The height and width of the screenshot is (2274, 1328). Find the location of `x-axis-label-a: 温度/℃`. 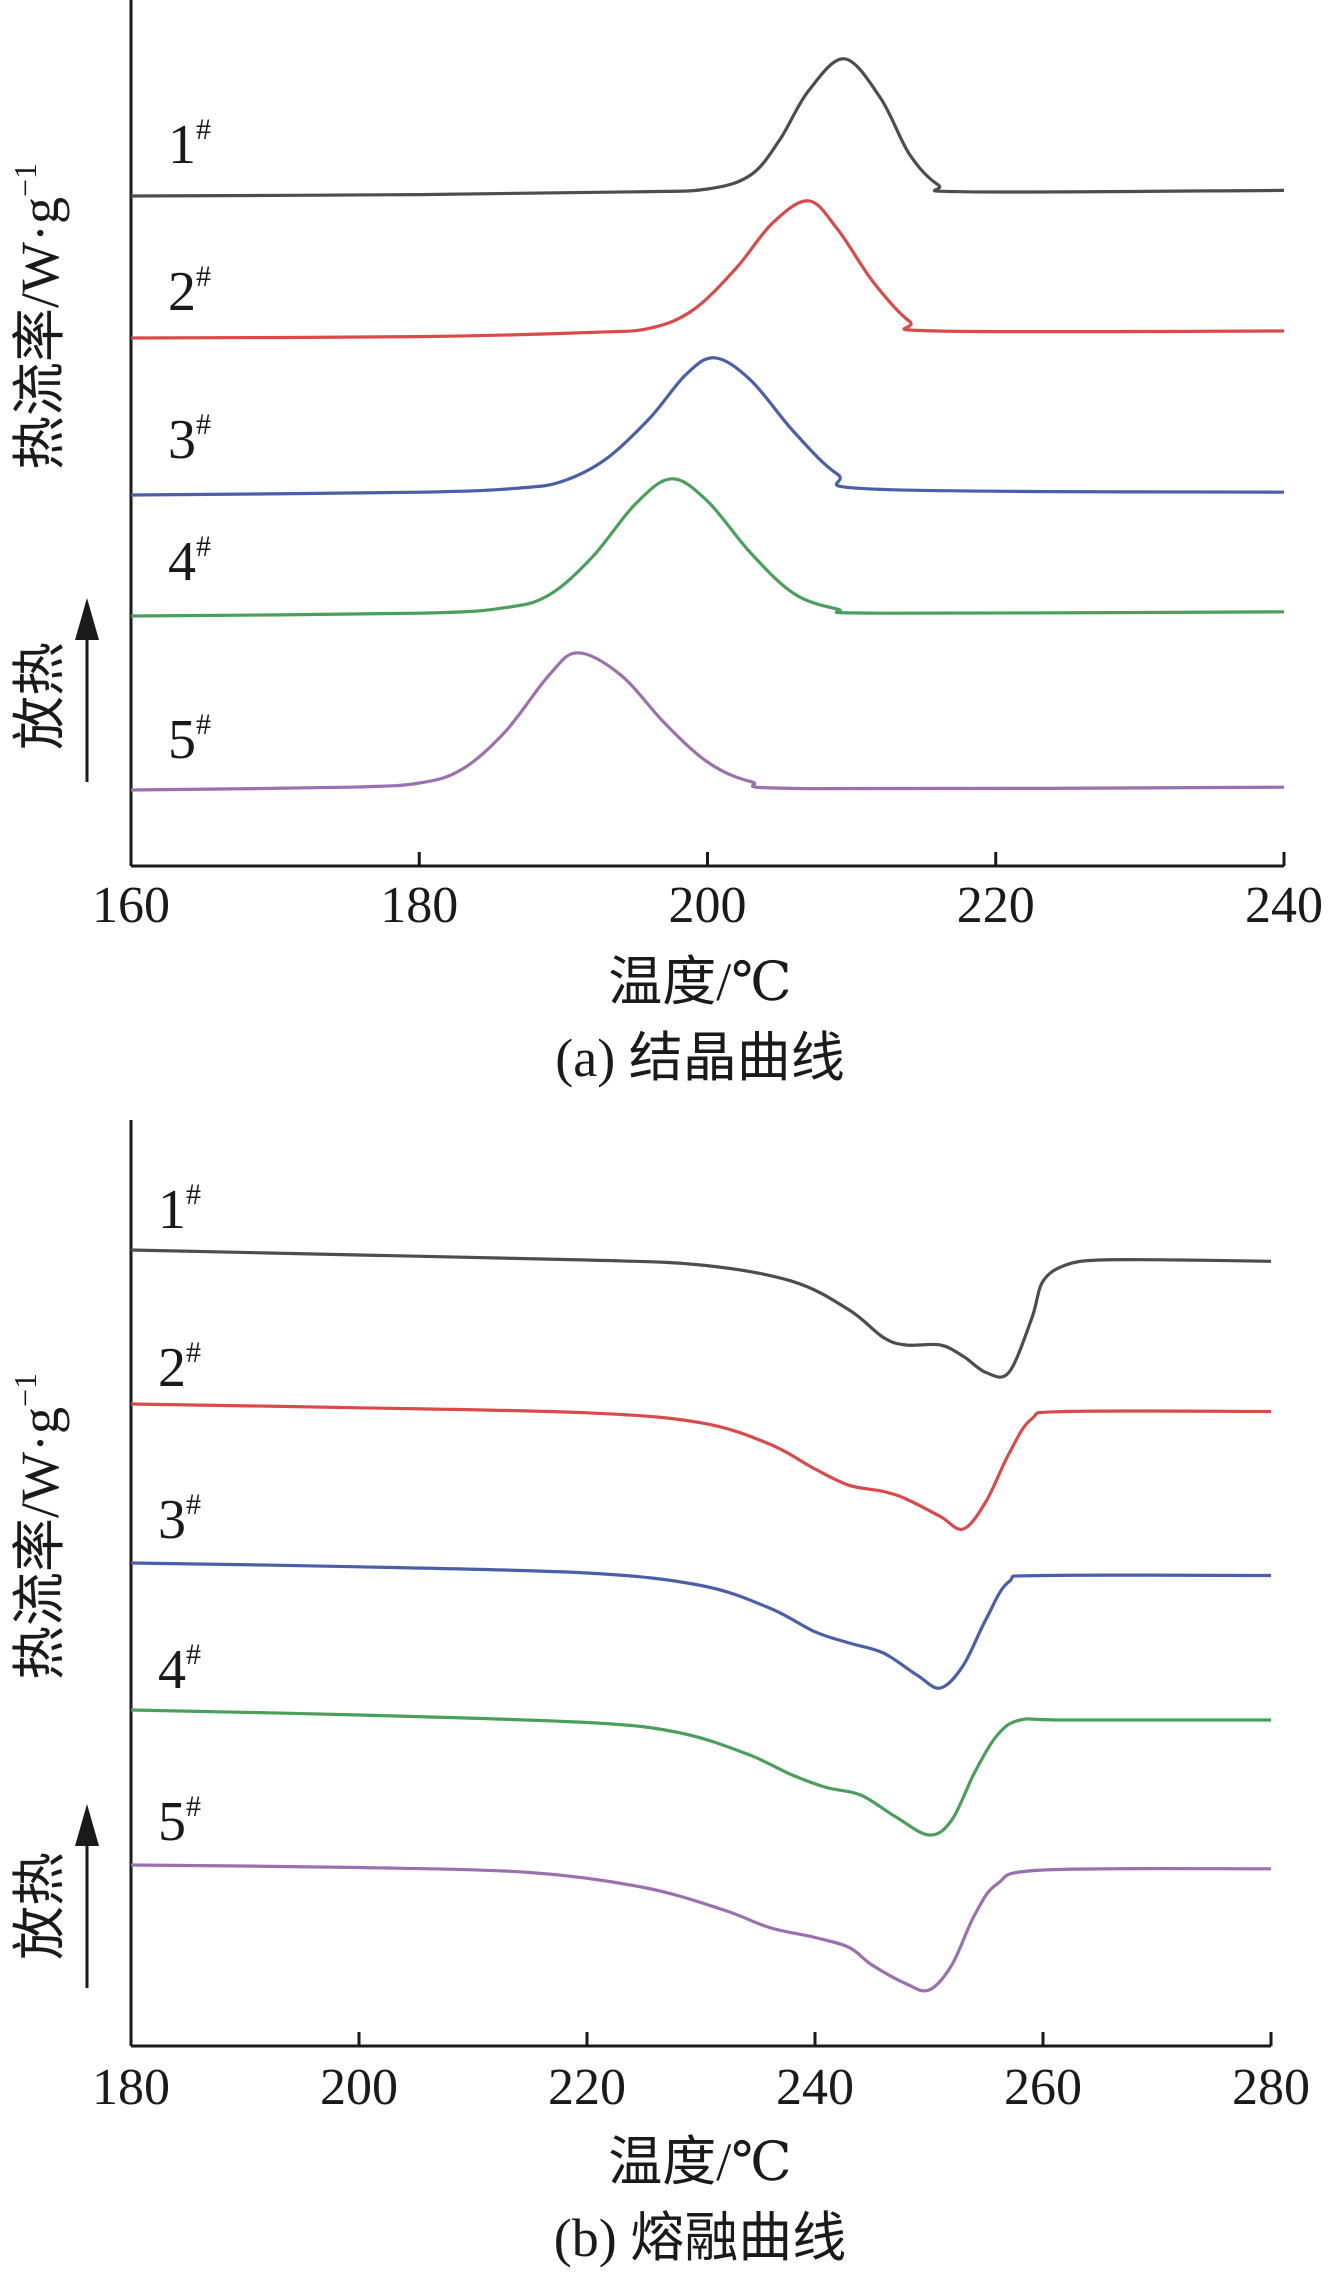

x-axis-label-a: 温度/℃ is located at coordinates (699, 982).